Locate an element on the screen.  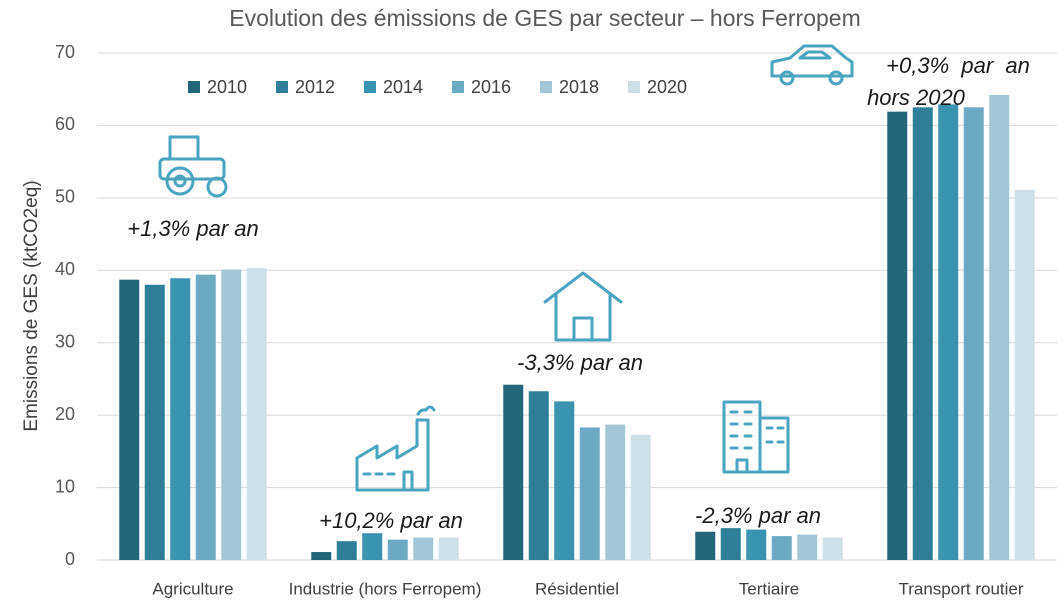
legend-label: 2016 is located at coordinates (491, 87).